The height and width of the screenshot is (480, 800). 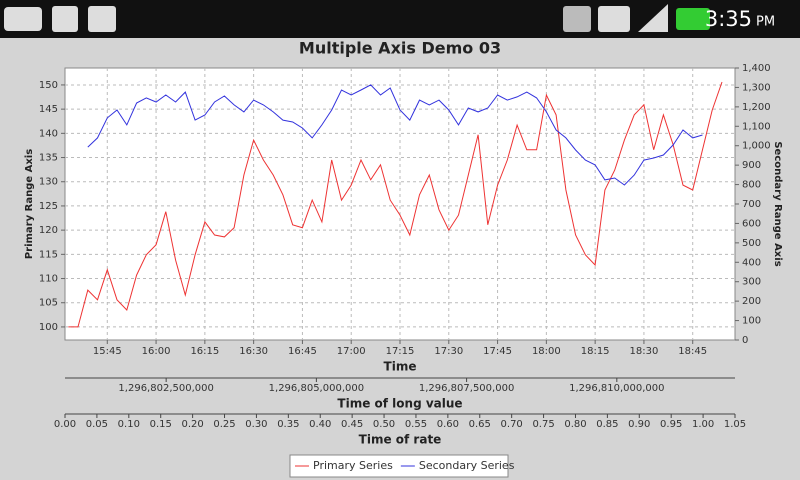 I want to click on x3-tick-label: 0.70, so click(x=512, y=424).